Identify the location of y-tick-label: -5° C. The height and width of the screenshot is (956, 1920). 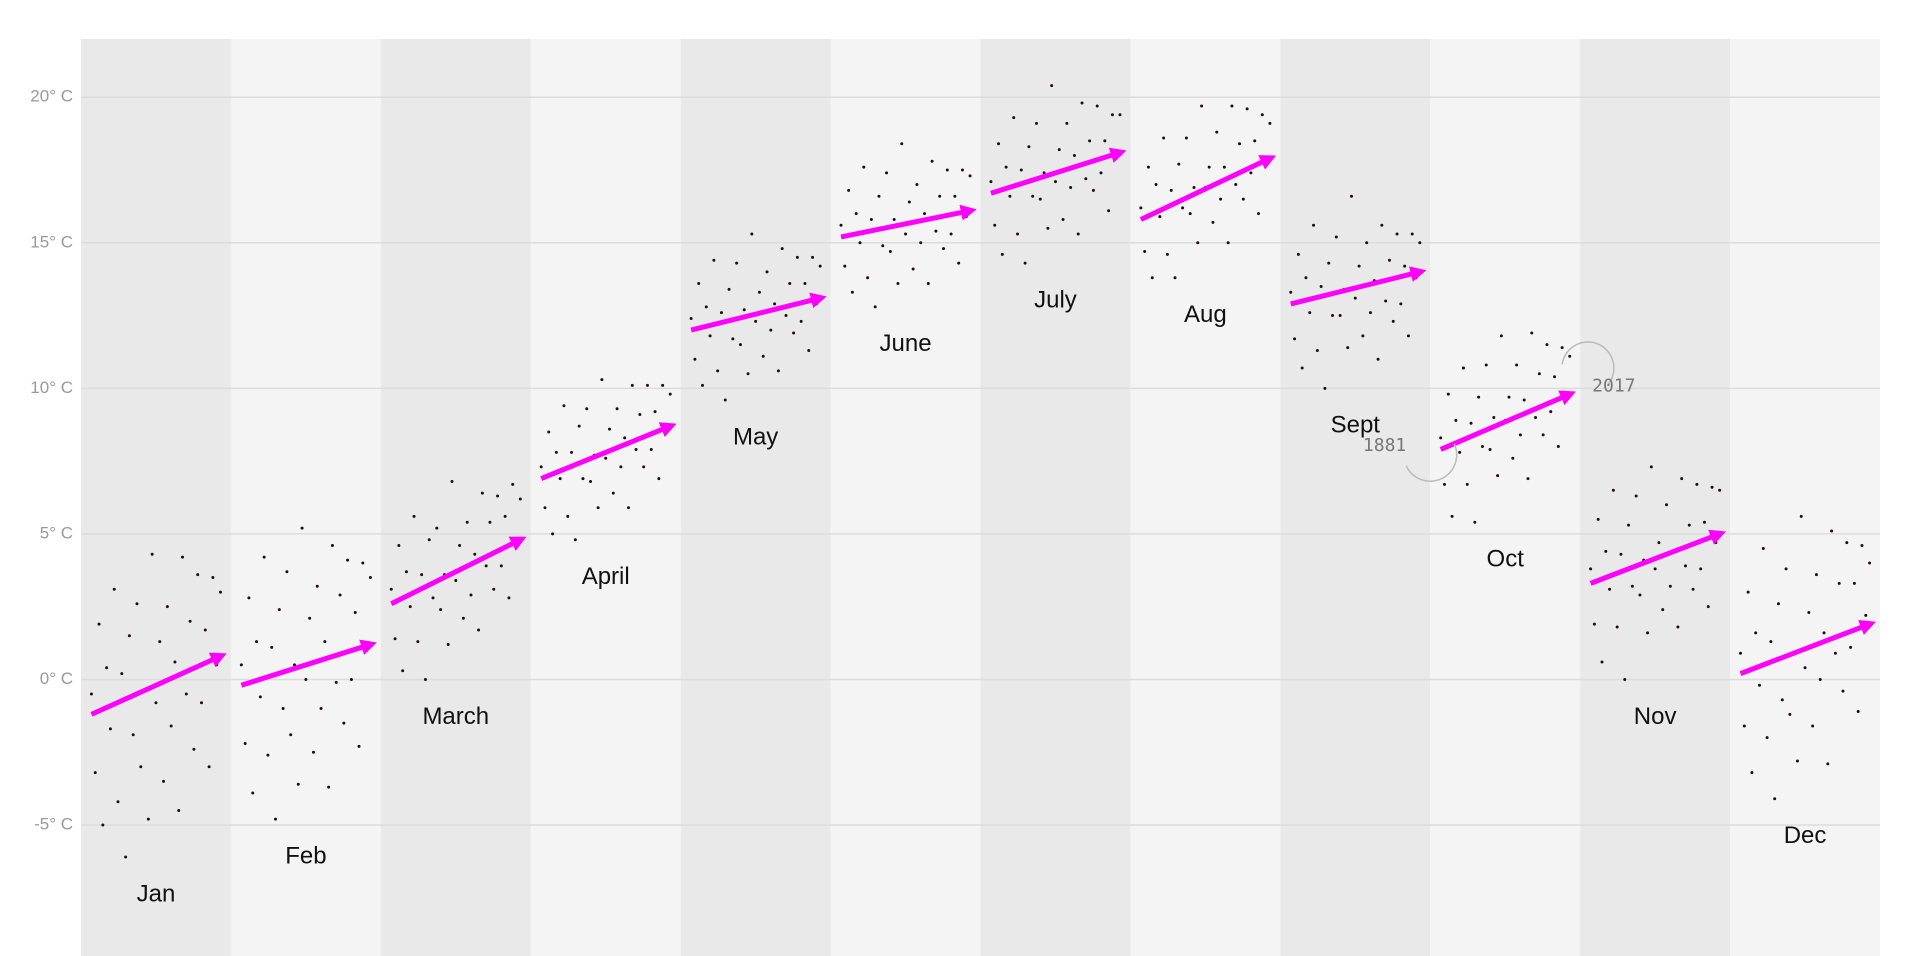
(53, 823).